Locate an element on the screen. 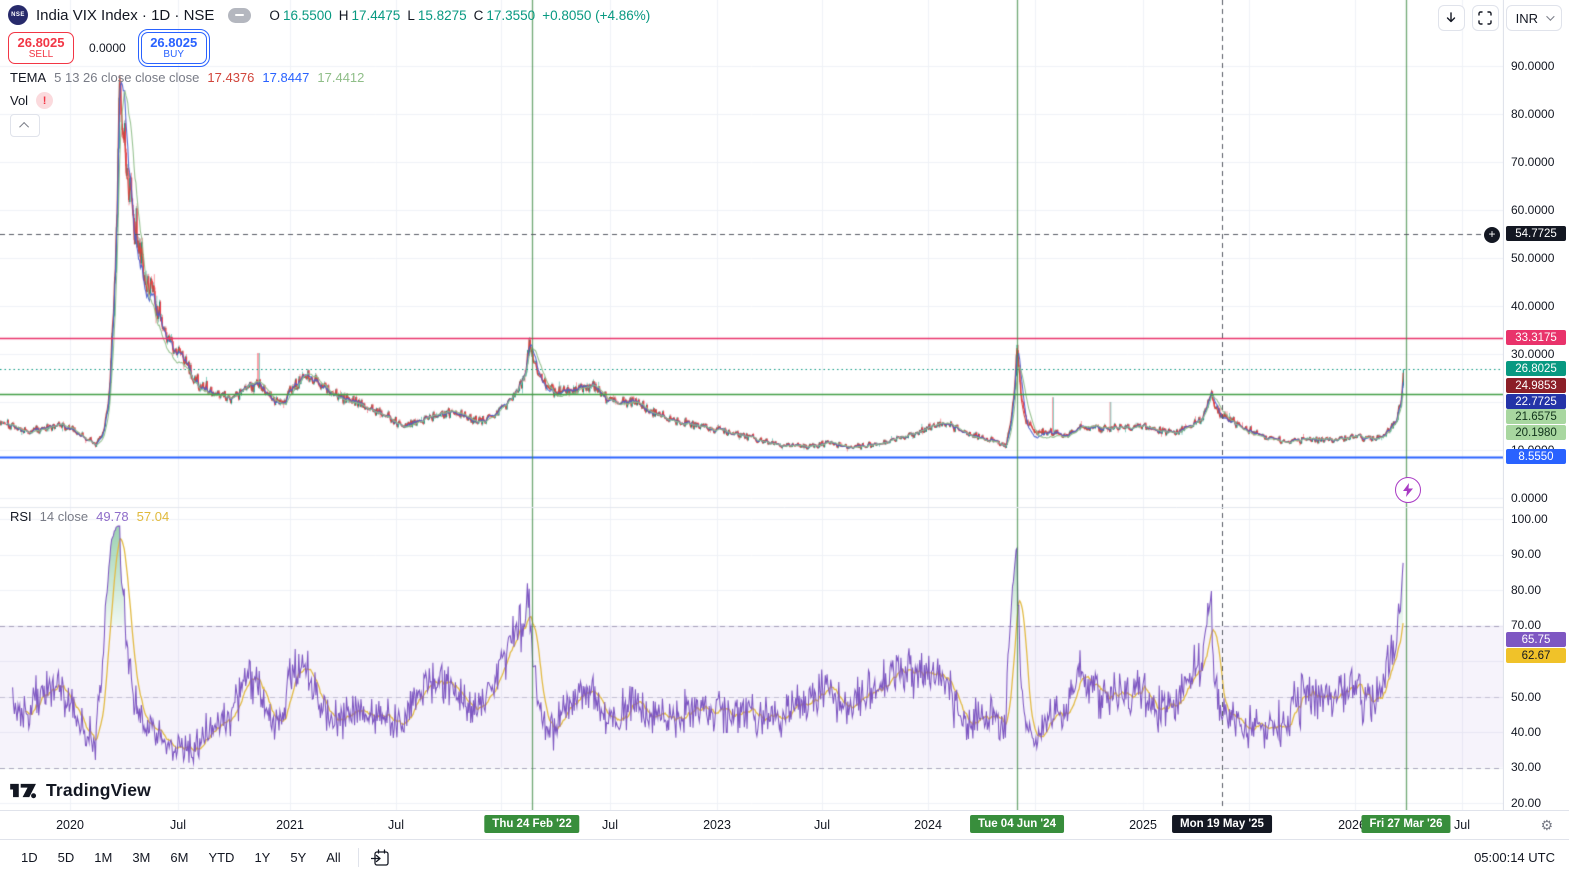  range-button-ytd: YTD is located at coordinates (221, 857).